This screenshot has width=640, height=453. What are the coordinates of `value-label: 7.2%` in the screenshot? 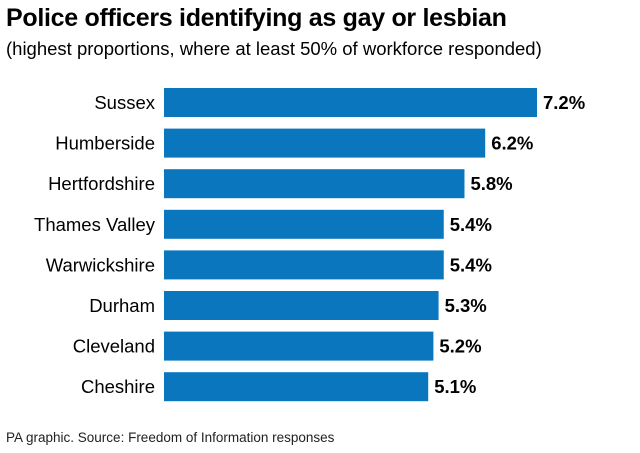 It's located at (564, 102).